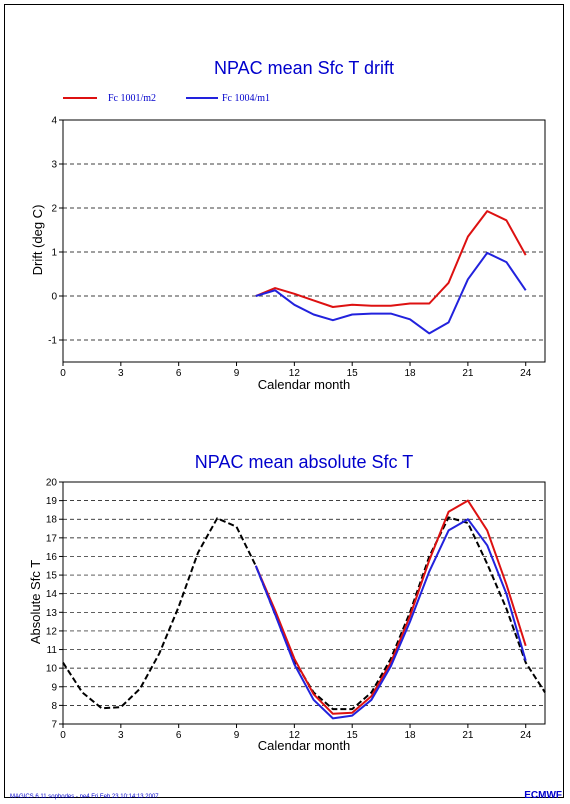 The width and height of the screenshot is (570, 804). I want to click on chart2-xtick-label: 24, so click(526, 735).